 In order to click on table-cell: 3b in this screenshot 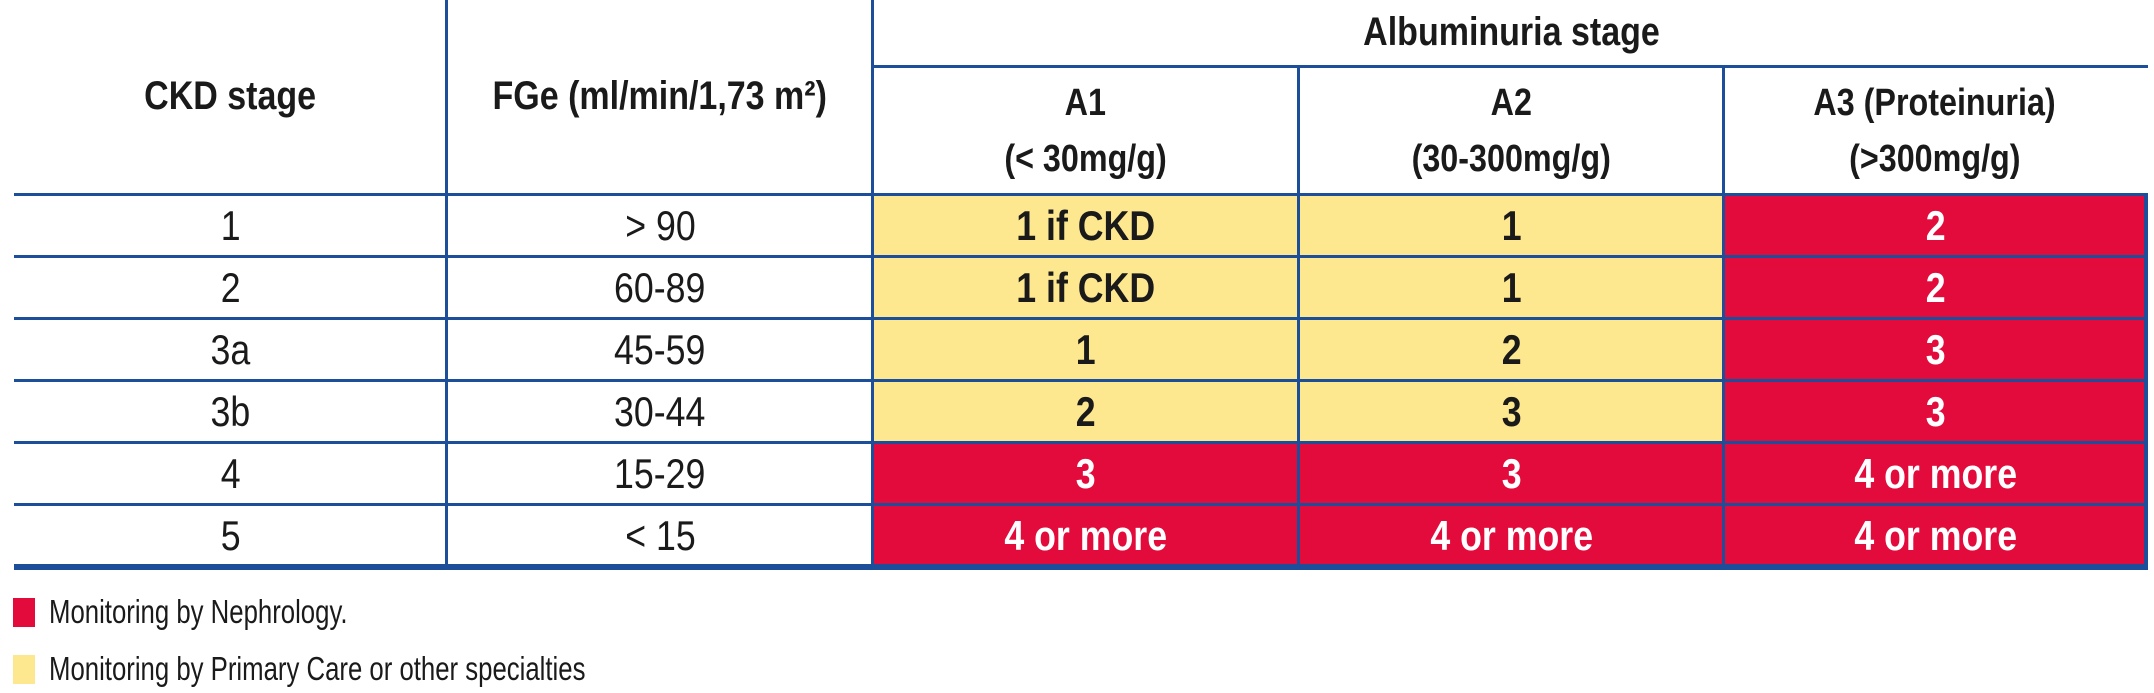, I will do `click(230, 412)`.